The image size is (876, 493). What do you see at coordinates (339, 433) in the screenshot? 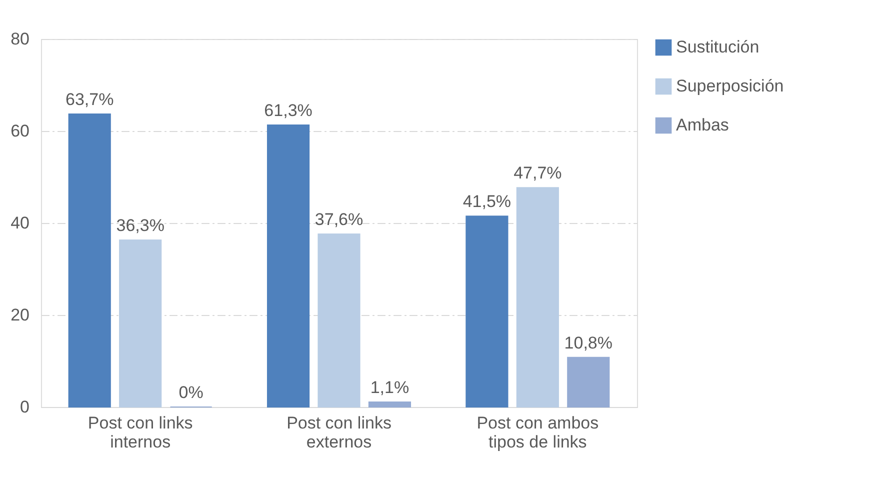
I see `x-tick-label: Post con links externos` at bounding box center [339, 433].